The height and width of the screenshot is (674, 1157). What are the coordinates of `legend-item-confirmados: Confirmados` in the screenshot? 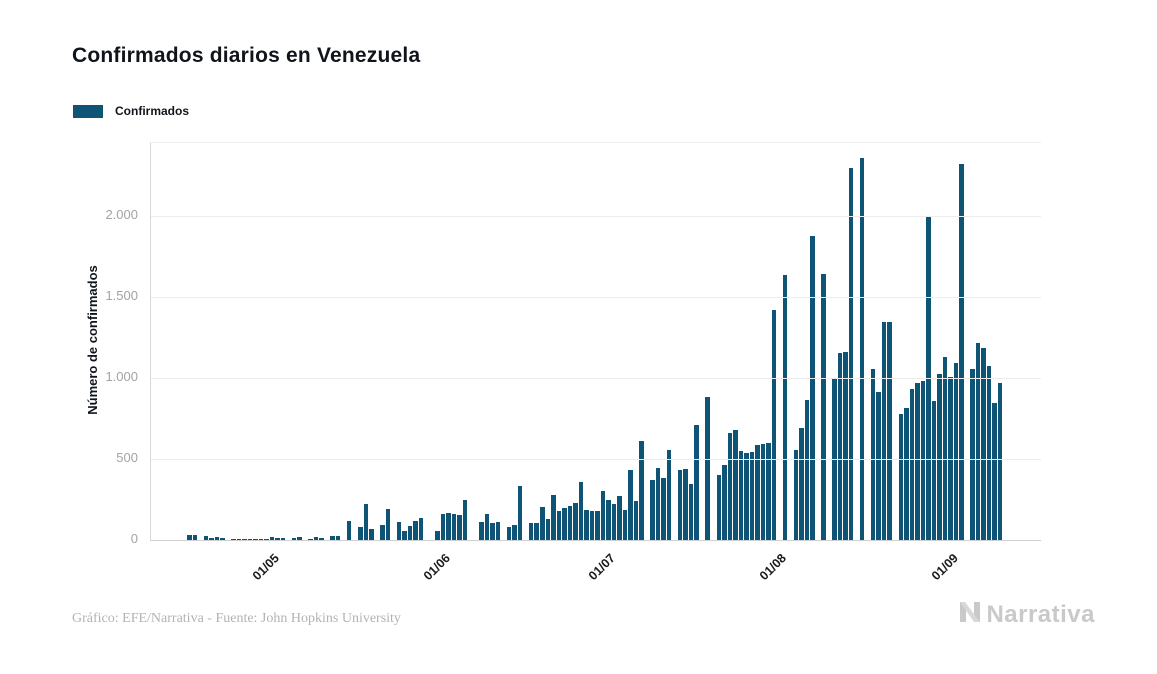 It's located at (131, 111).